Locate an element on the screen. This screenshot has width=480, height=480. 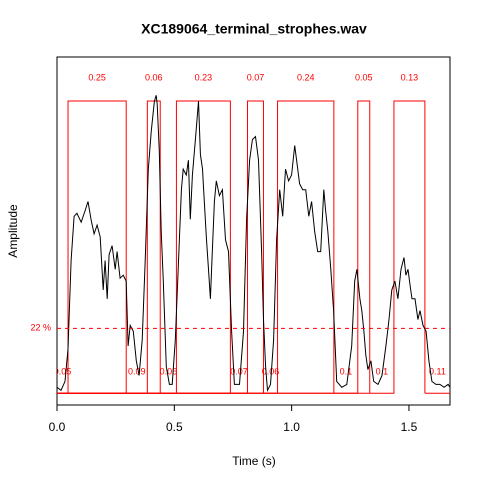
gap-label: 0.11 is located at coordinates (437, 371).